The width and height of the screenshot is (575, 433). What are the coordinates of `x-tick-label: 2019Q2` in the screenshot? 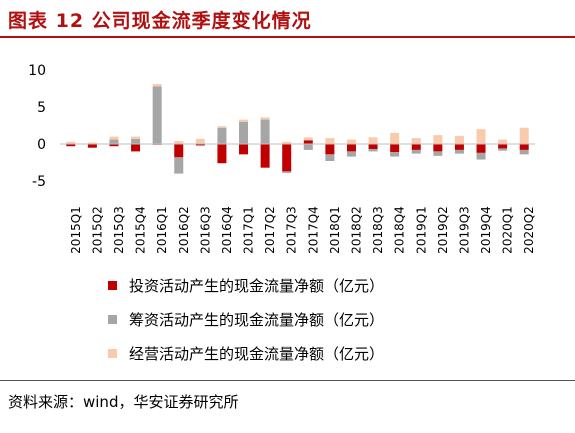 It's located at (443, 230).